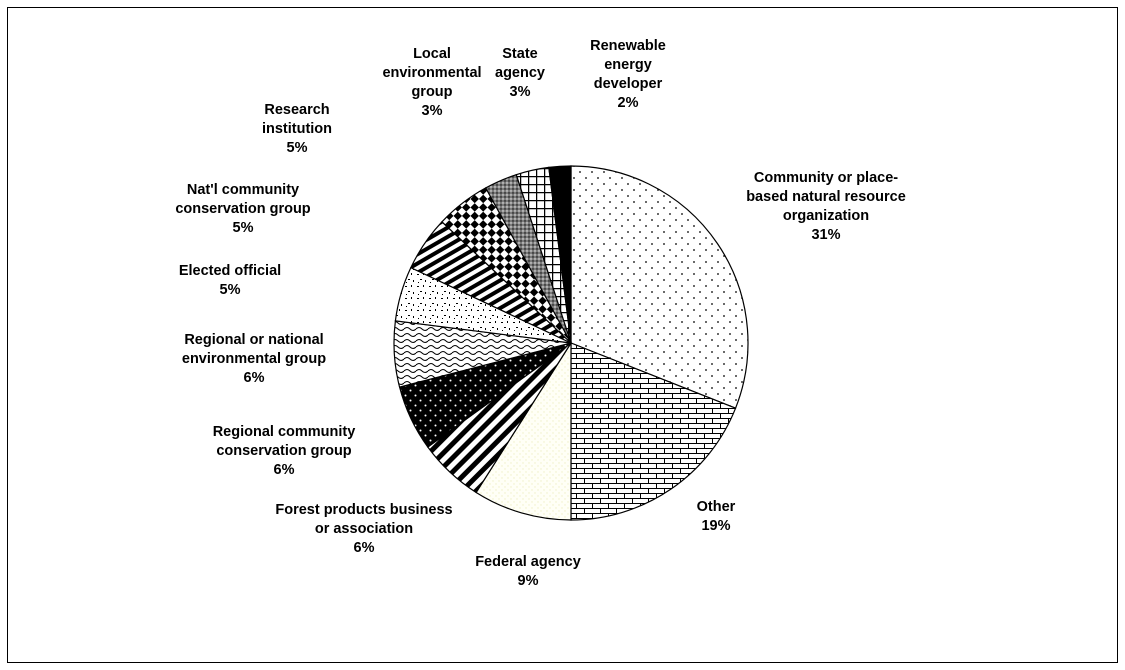 The width and height of the screenshot is (1125, 670). Describe the element at coordinates (628, 46) in the screenshot. I see `label-line: Renewable` at that location.